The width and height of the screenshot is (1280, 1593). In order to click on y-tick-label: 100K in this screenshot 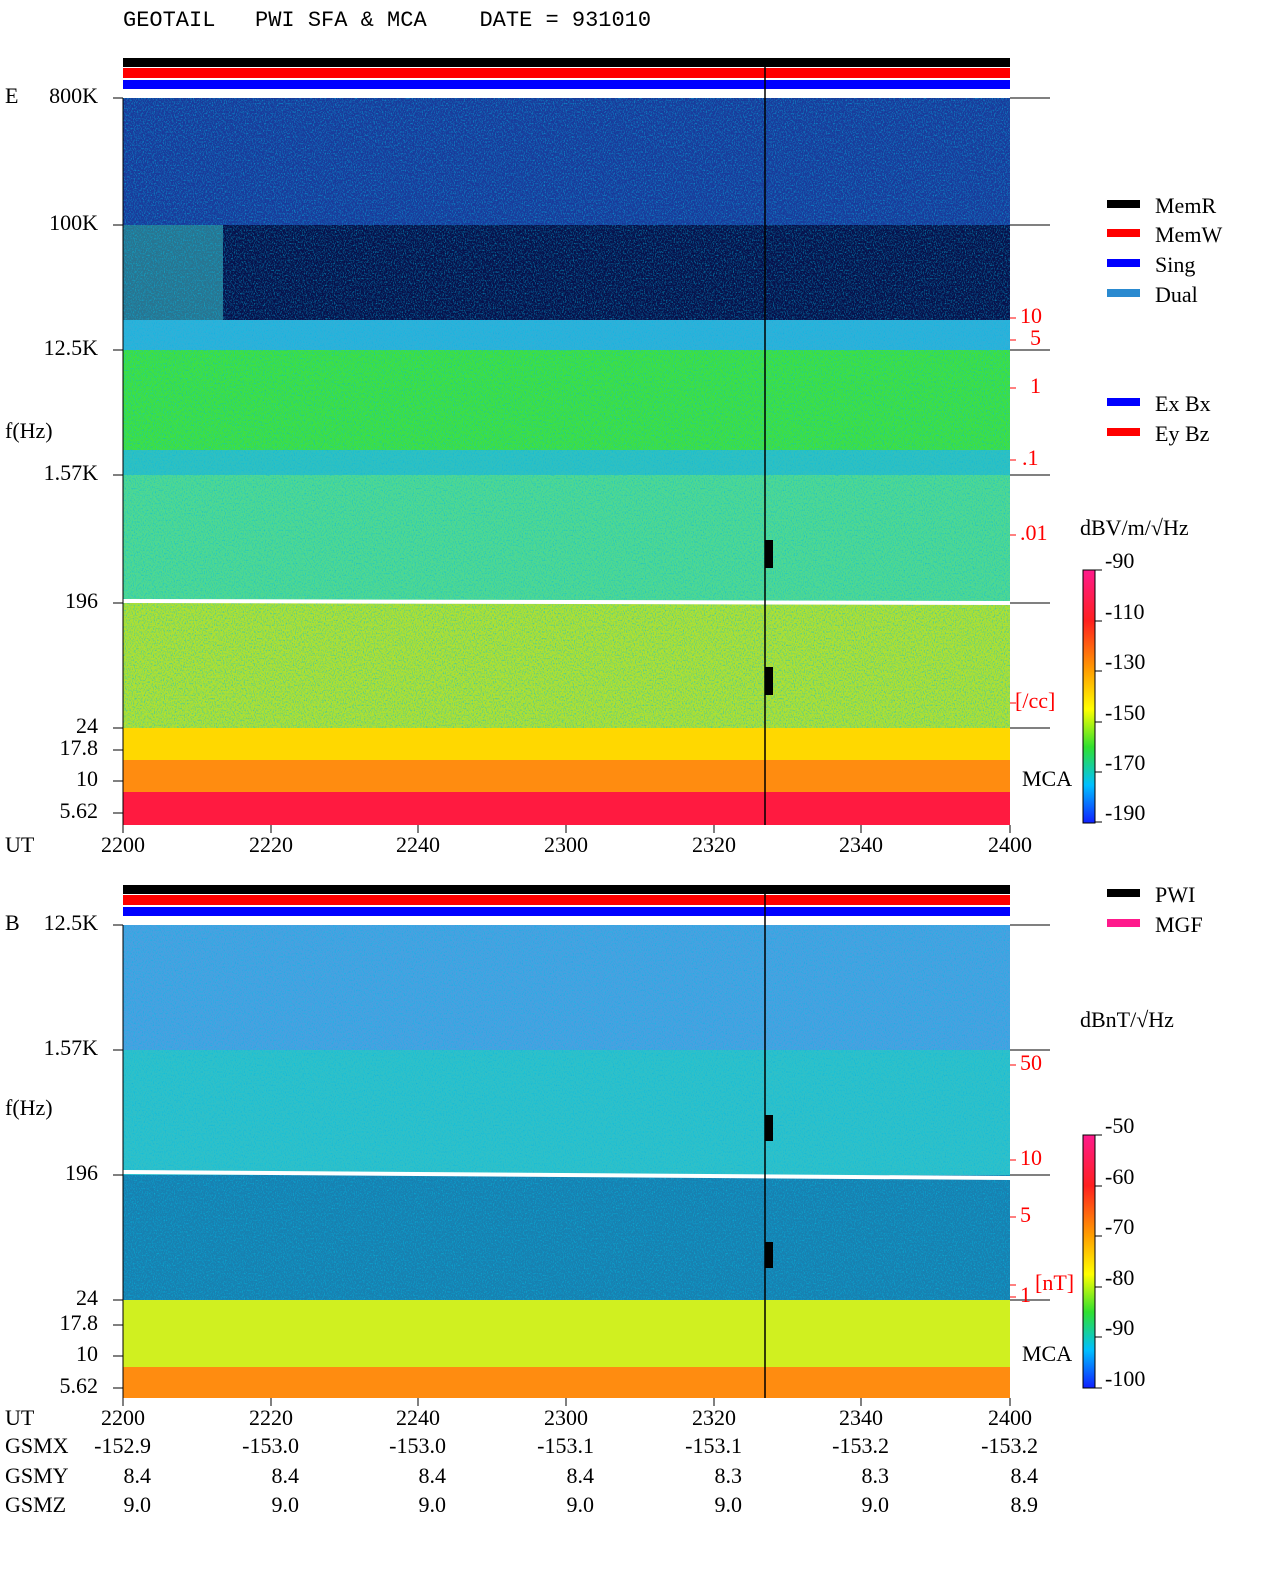, I will do `click(73, 222)`.